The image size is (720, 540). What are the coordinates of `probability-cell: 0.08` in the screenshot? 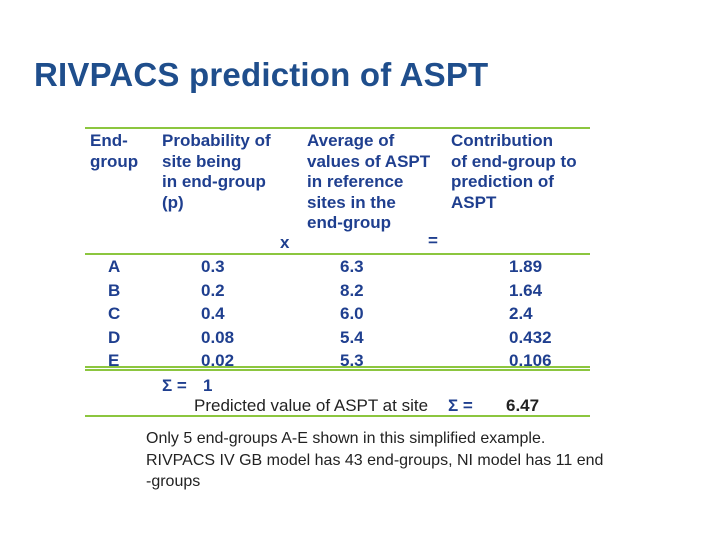 It's located at (218, 337).